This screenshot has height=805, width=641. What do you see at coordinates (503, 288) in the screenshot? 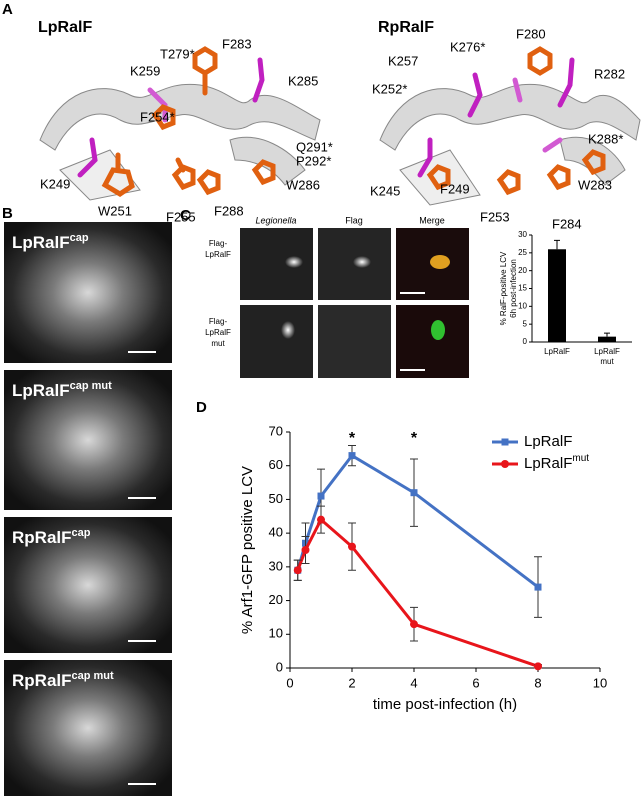
I see `y-axis-label: % RalF-positive LCV` at bounding box center [503, 288].